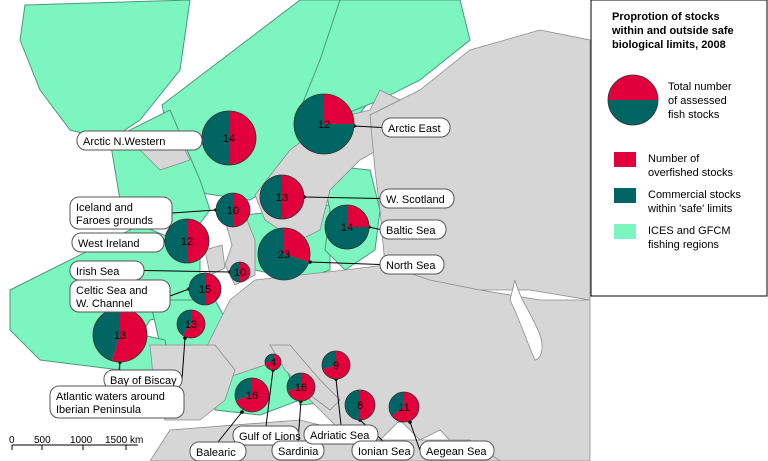 This screenshot has height=461, width=768. I want to click on legend-swatch-region, so click(625, 231).